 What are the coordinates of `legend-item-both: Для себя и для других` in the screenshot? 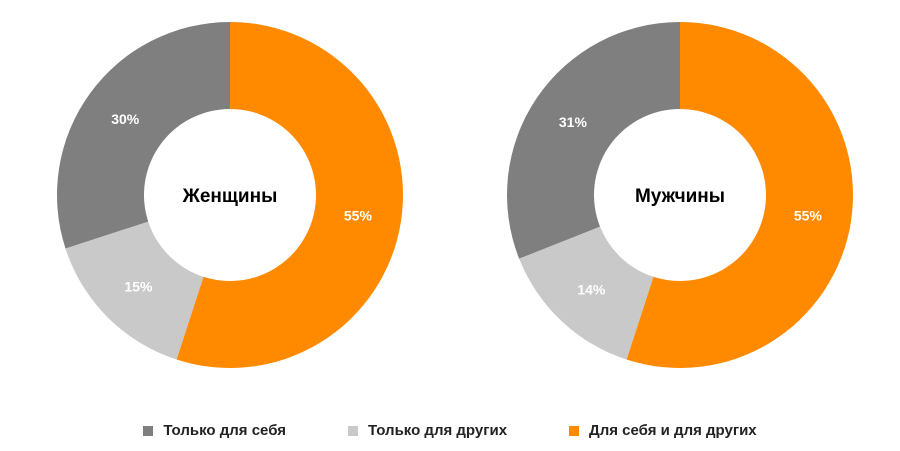 It's located at (663, 430).